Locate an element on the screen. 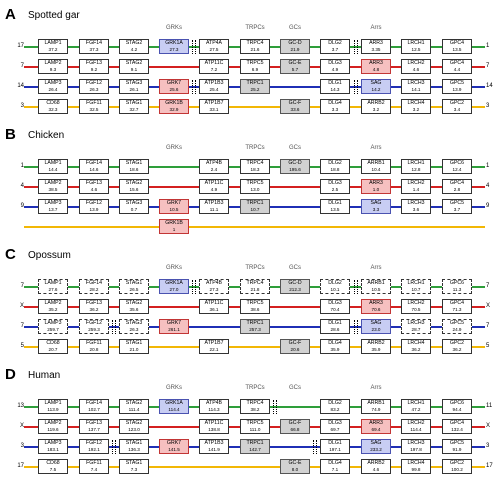 The width and height of the screenshot is (500, 482). gene-name: LRCH3 is located at coordinates (416, 323).